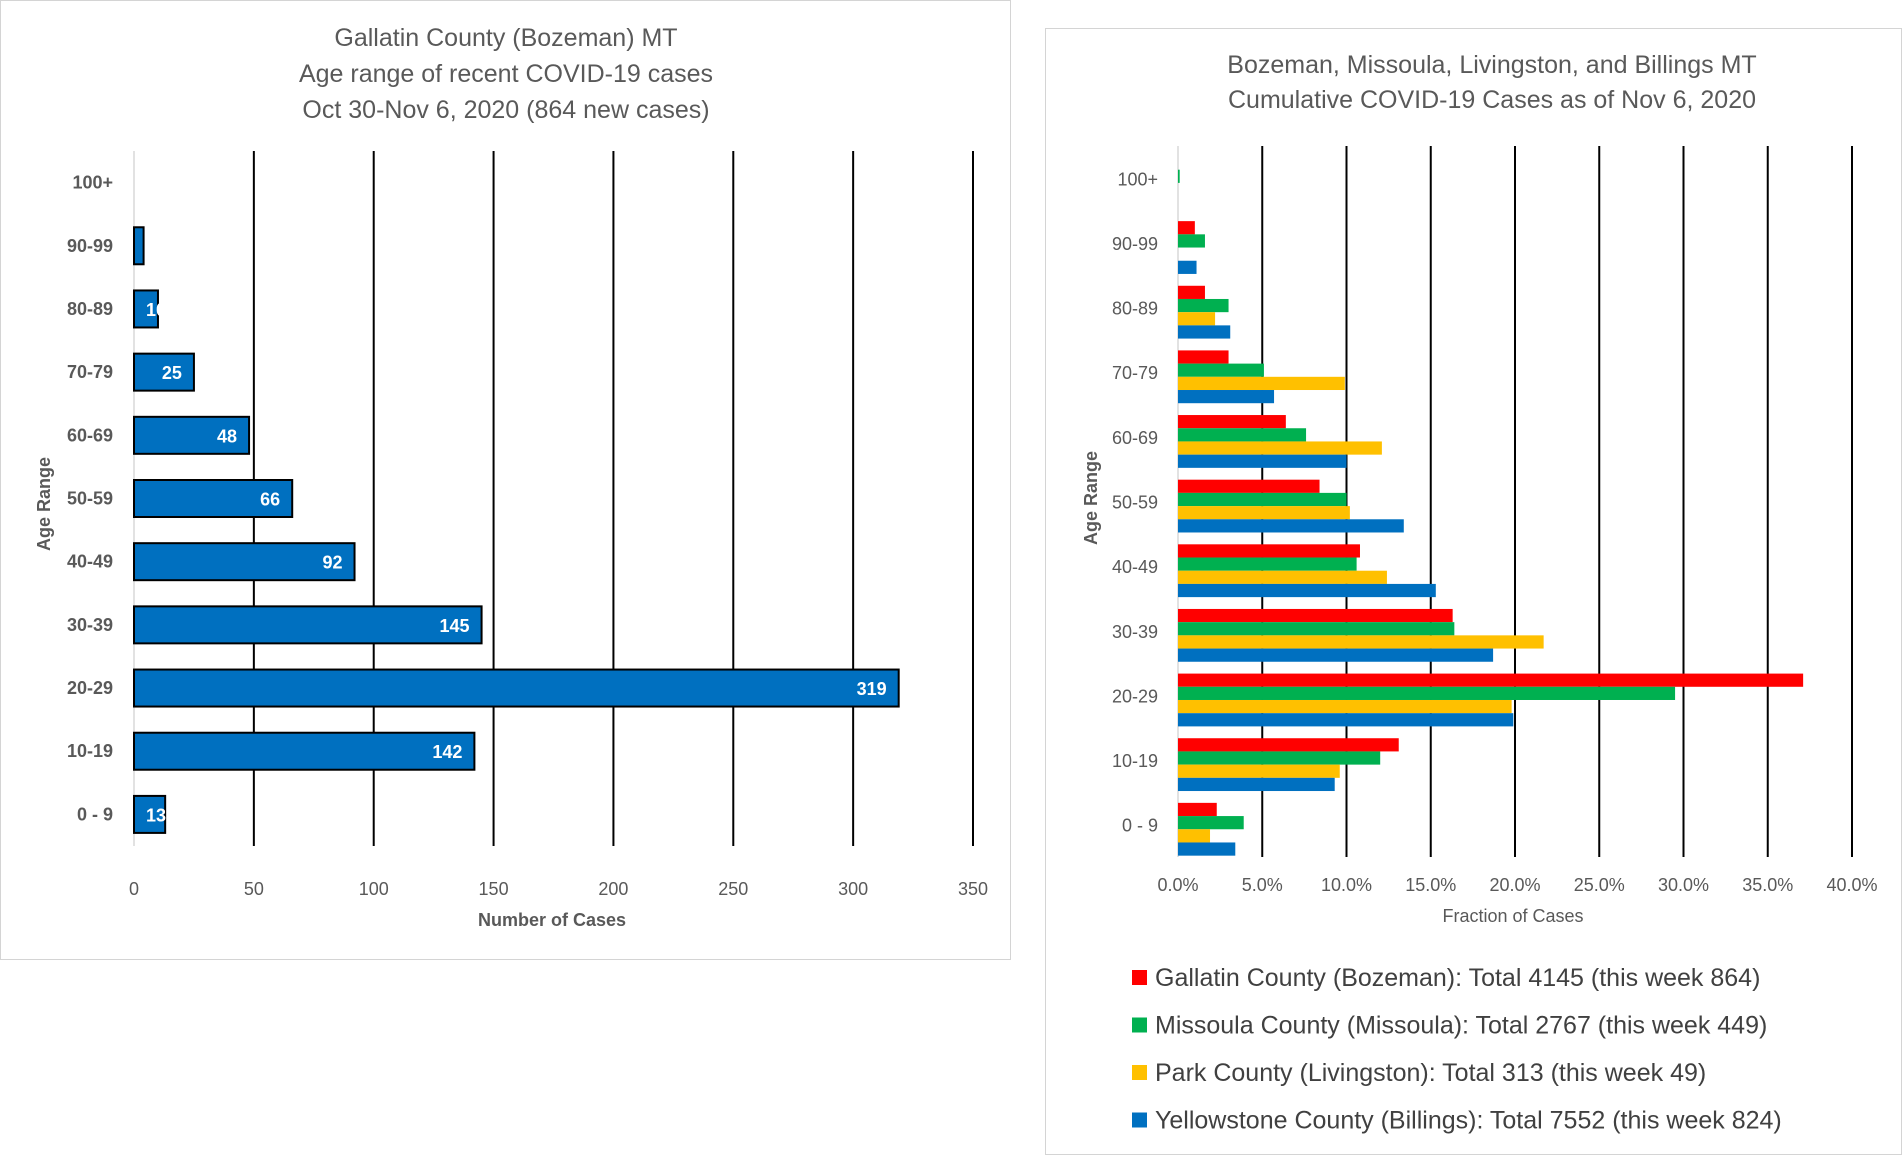  Describe the element at coordinates (270, 500) in the screenshot. I see `bar-value-label: 66` at that location.